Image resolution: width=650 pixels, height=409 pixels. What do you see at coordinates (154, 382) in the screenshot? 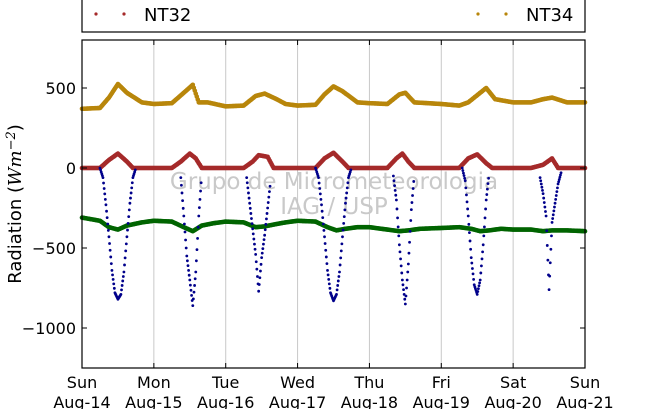
I see `x-tick-label-day: Mon` at bounding box center [154, 382].